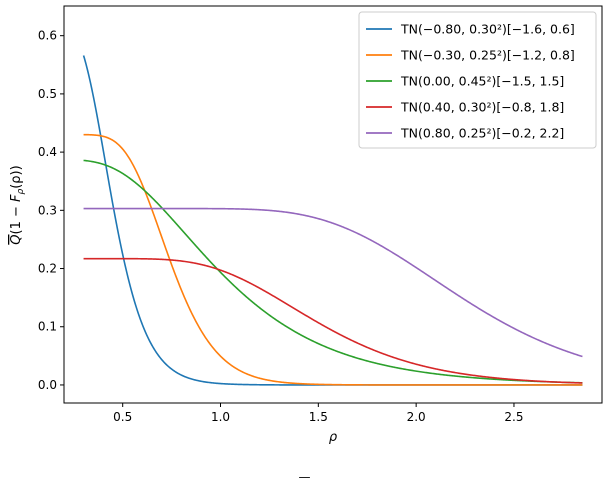 This screenshot has height=486, width=609. I want to click on x-tick-label: 2.5, so click(513, 417).